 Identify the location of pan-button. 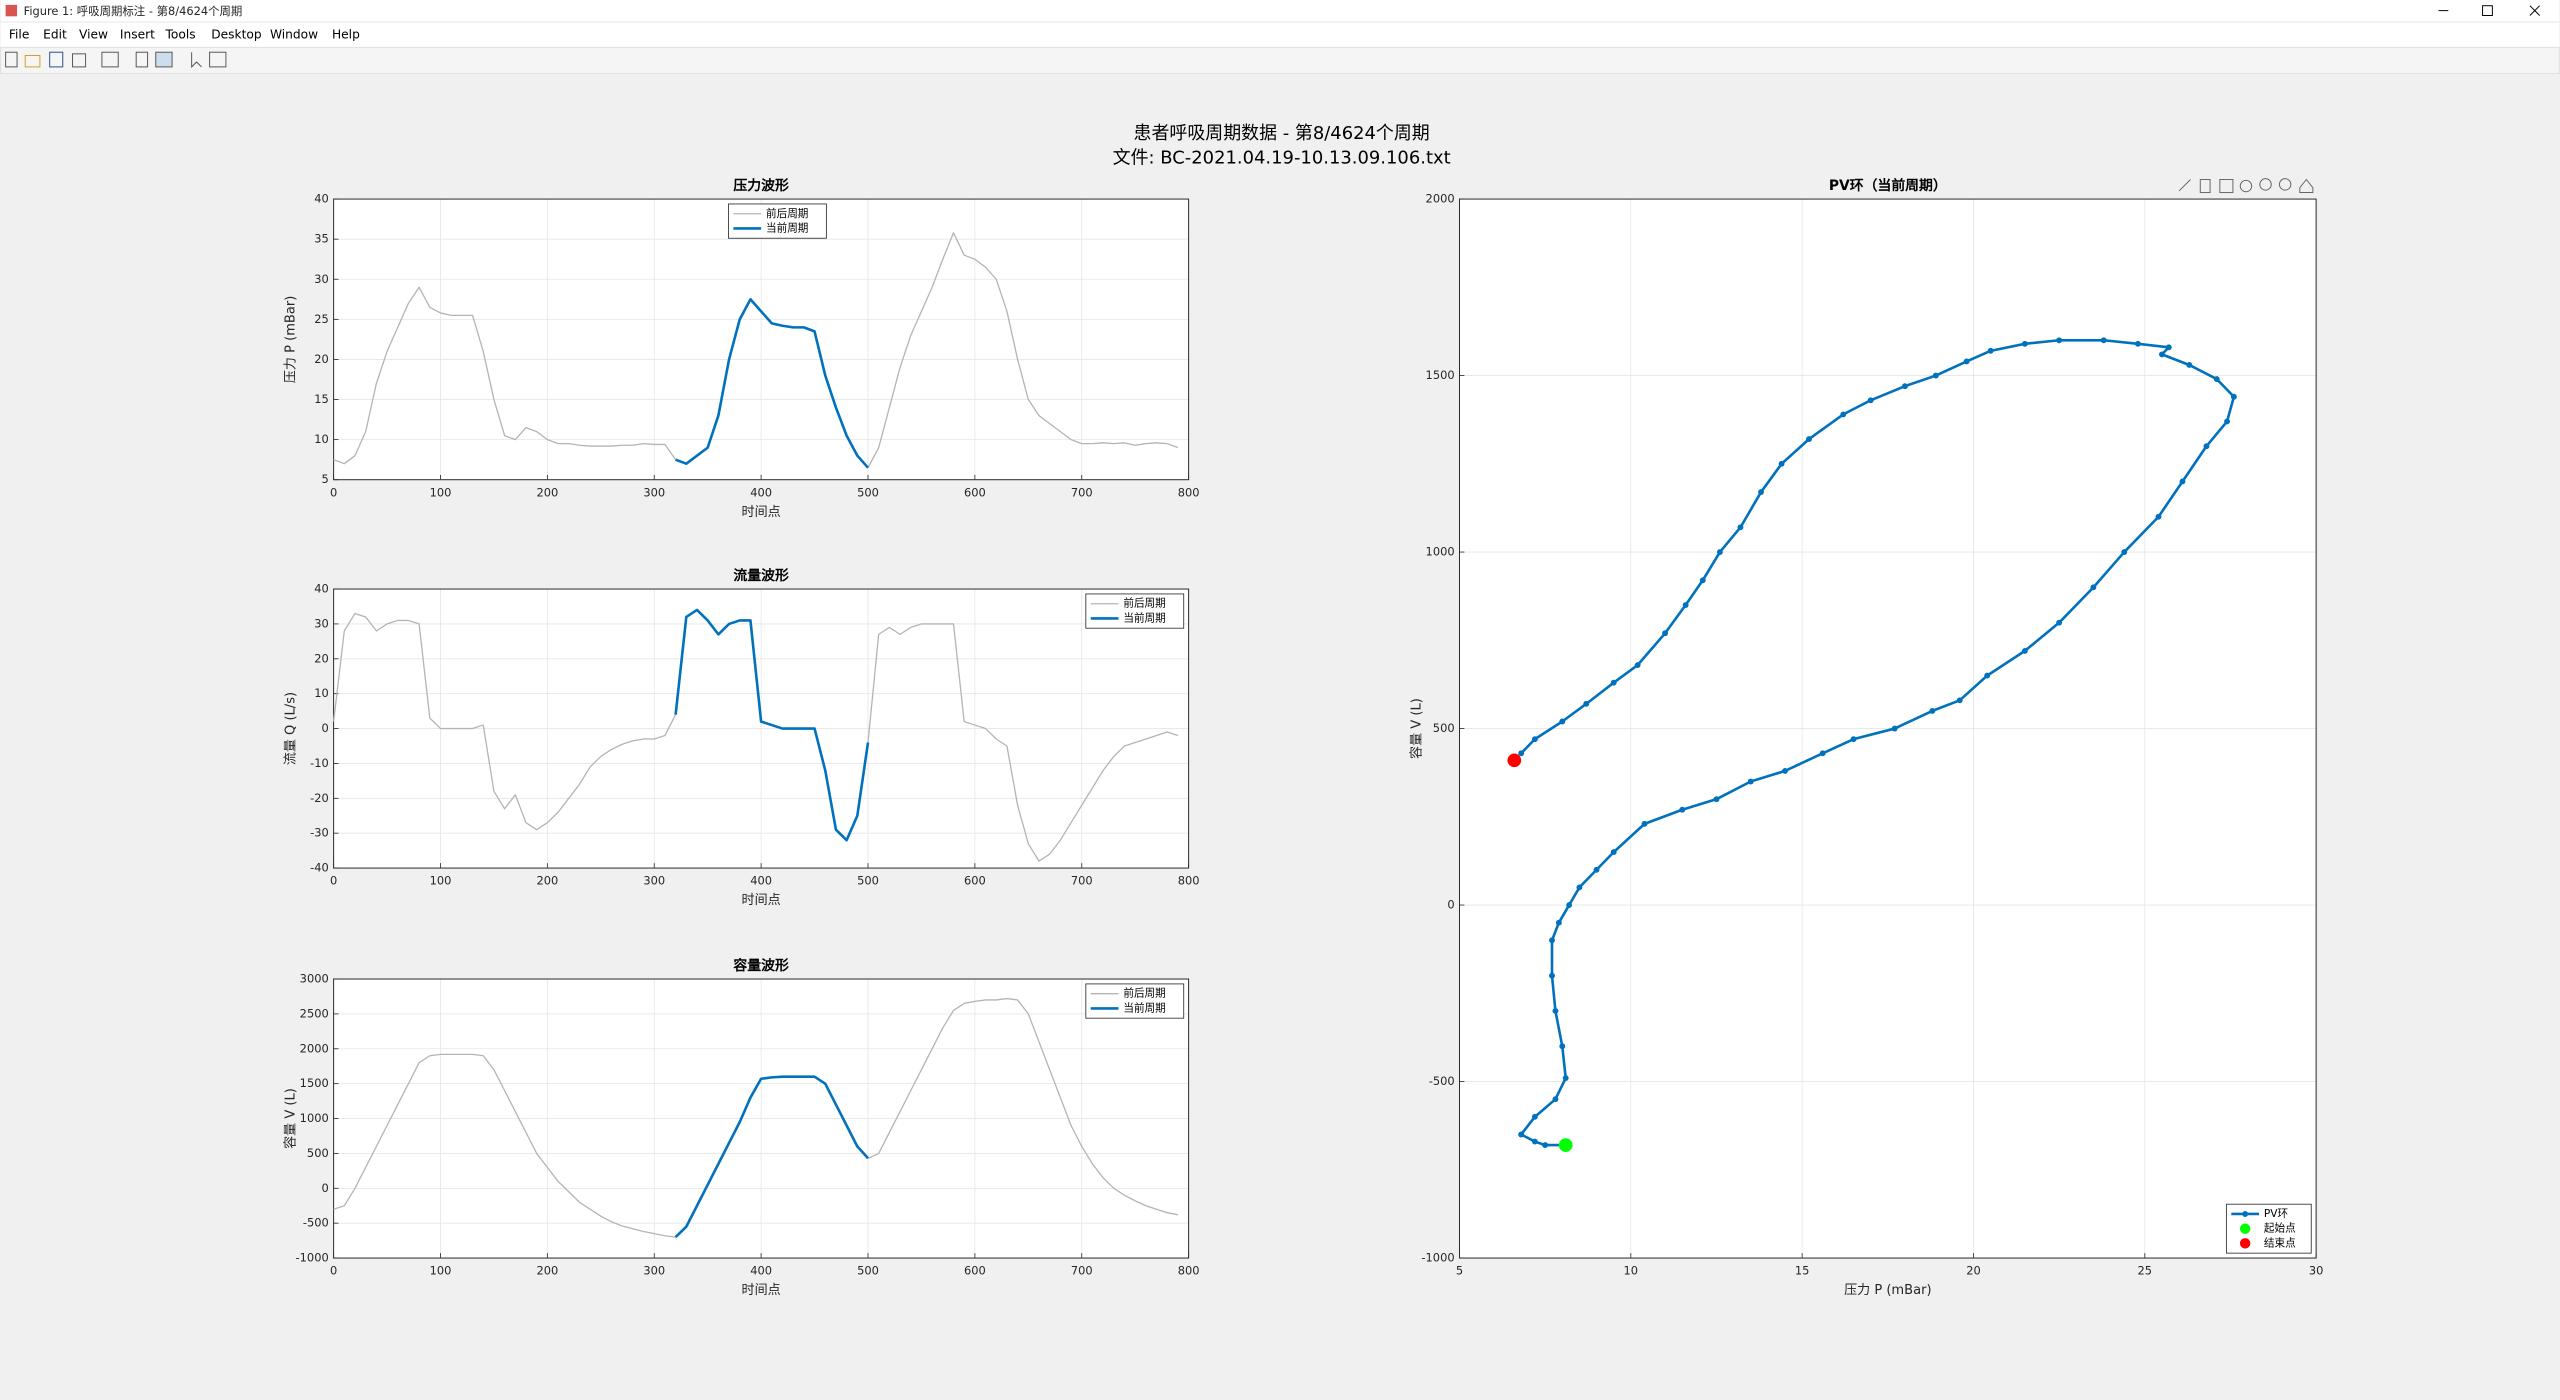
(2246, 186).